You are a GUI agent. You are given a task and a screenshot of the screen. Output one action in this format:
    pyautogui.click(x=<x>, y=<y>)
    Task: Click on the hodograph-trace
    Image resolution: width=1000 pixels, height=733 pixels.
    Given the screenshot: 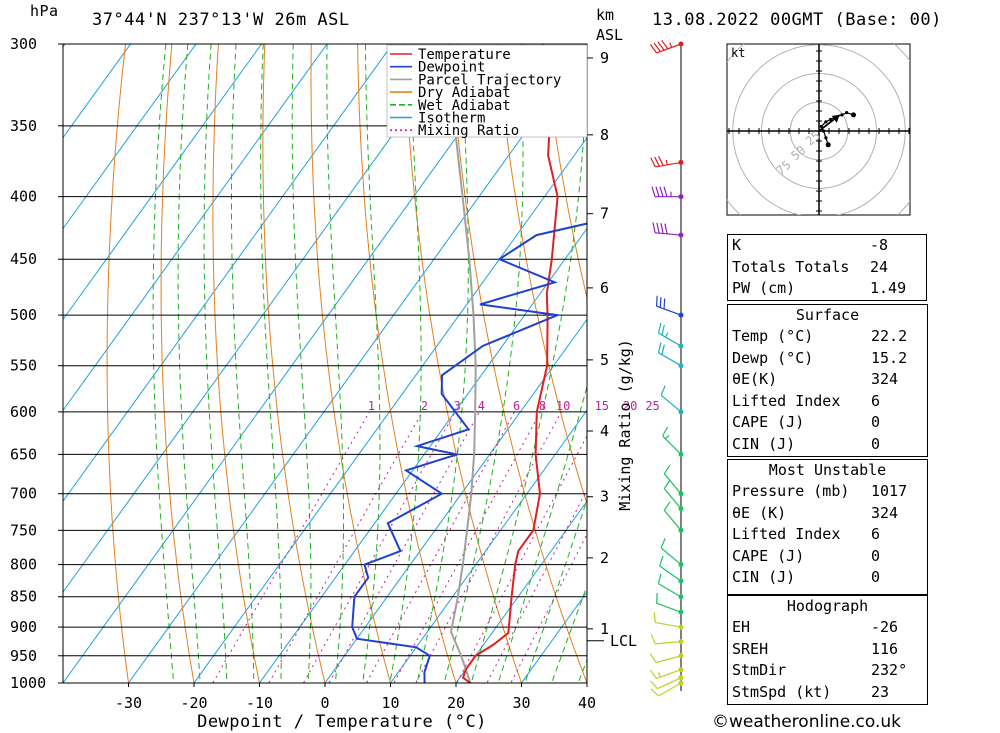 What is the action you would take?
    pyautogui.click(x=837, y=128)
    